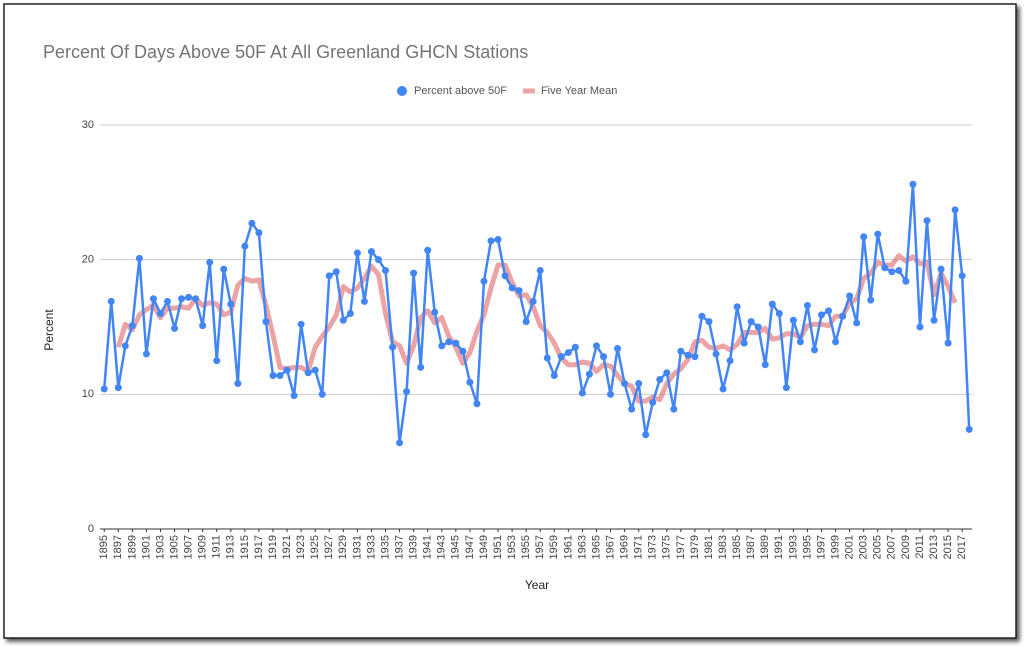  What do you see at coordinates (948, 547) in the screenshot?
I see `x-tick-label: 2015` at bounding box center [948, 547].